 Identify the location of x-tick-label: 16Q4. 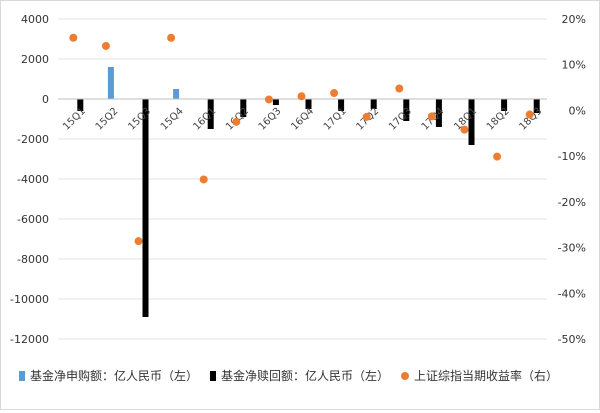
(302, 119).